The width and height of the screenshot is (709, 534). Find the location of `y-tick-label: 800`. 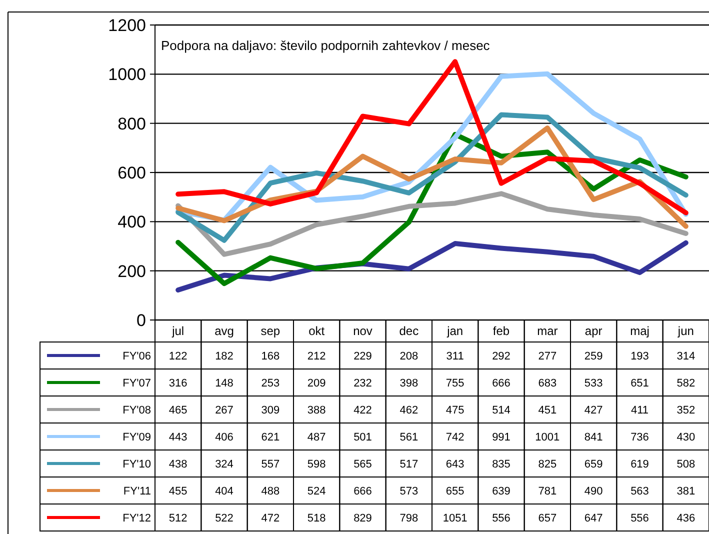

y-tick-label: 800 is located at coordinates (132, 124).